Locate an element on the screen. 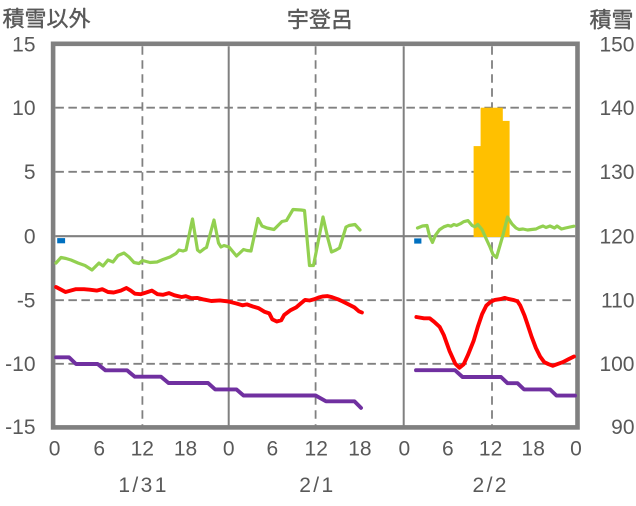  svg-text: 5 is located at coordinates (30, 172).